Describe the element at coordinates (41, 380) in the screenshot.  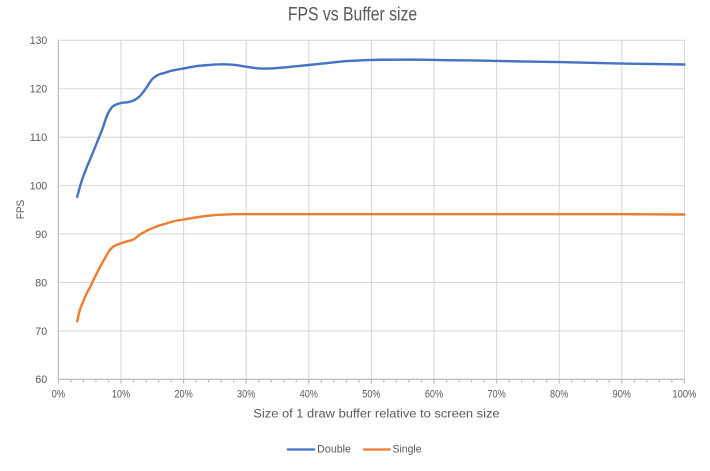
I see `svg-text: 60` at that location.